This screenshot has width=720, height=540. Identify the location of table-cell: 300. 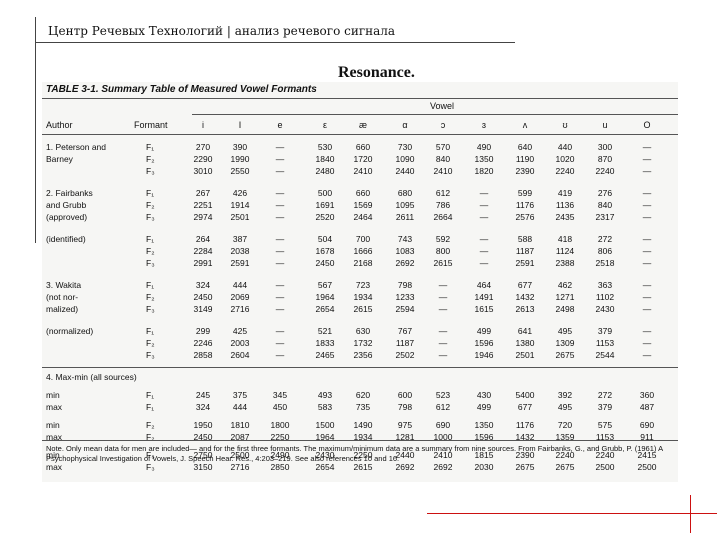
(605, 147).